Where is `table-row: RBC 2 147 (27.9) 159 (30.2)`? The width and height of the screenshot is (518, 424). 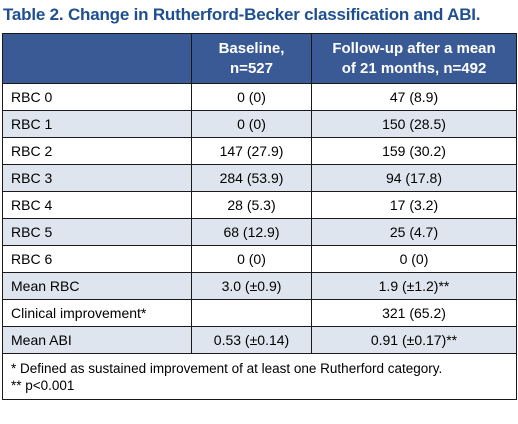
table-row: RBC 2 147 (27.9) 159 (30.2) is located at coordinates (259, 151).